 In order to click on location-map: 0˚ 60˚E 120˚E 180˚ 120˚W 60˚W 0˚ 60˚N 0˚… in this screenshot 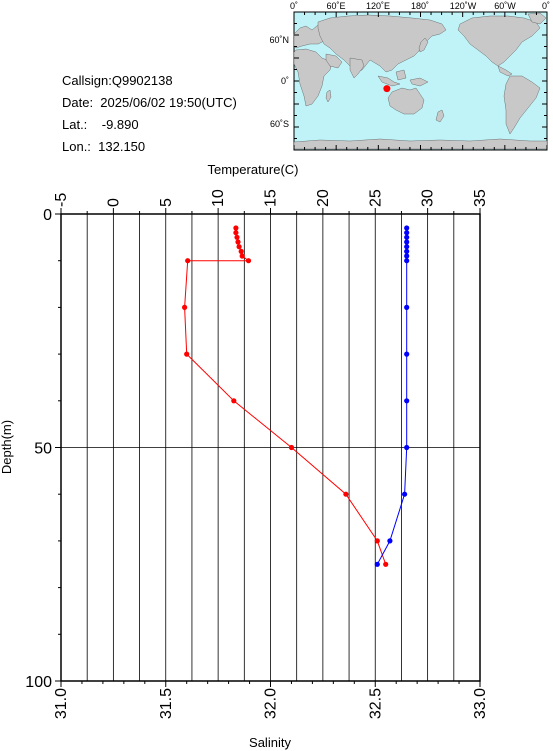, I will do `click(409, 76)`.